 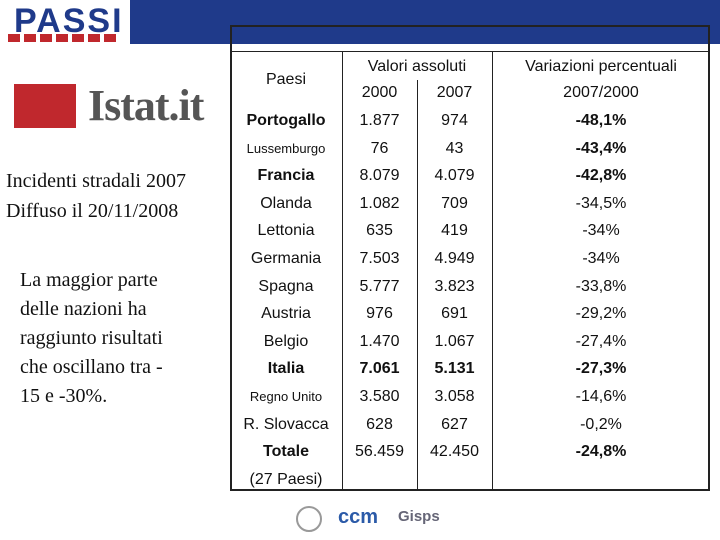 What do you see at coordinates (45, 106) in the screenshot?
I see `istat-icon` at bounding box center [45, 106].